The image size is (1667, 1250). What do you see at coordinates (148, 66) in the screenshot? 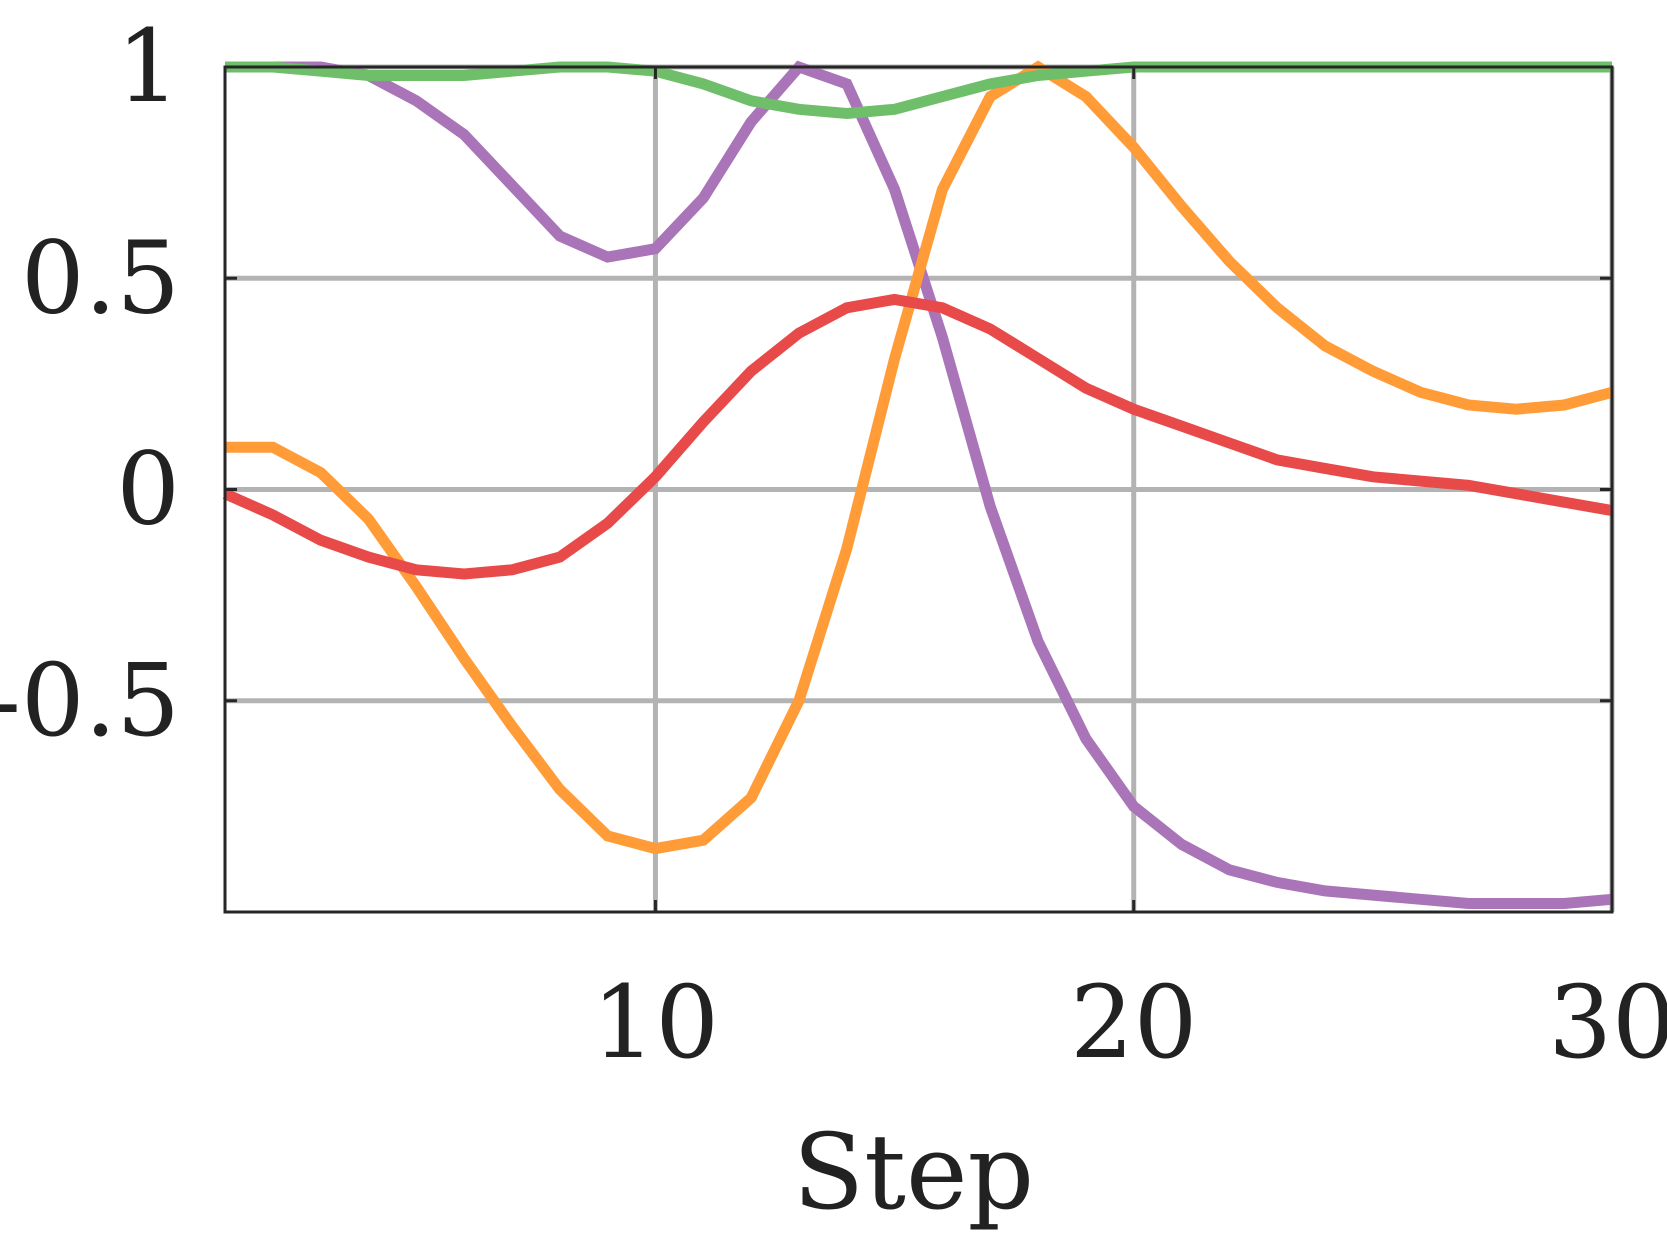
I see `y-tick-label: 1` at bounding box center [148, 66].